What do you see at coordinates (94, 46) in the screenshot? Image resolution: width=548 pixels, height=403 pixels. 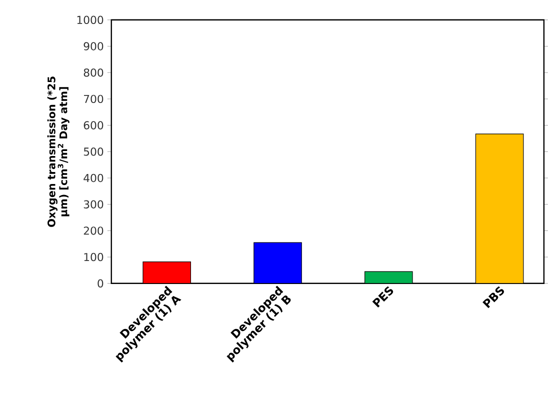 I see `y-tick-label: 900` at bounding box center [94, 46].